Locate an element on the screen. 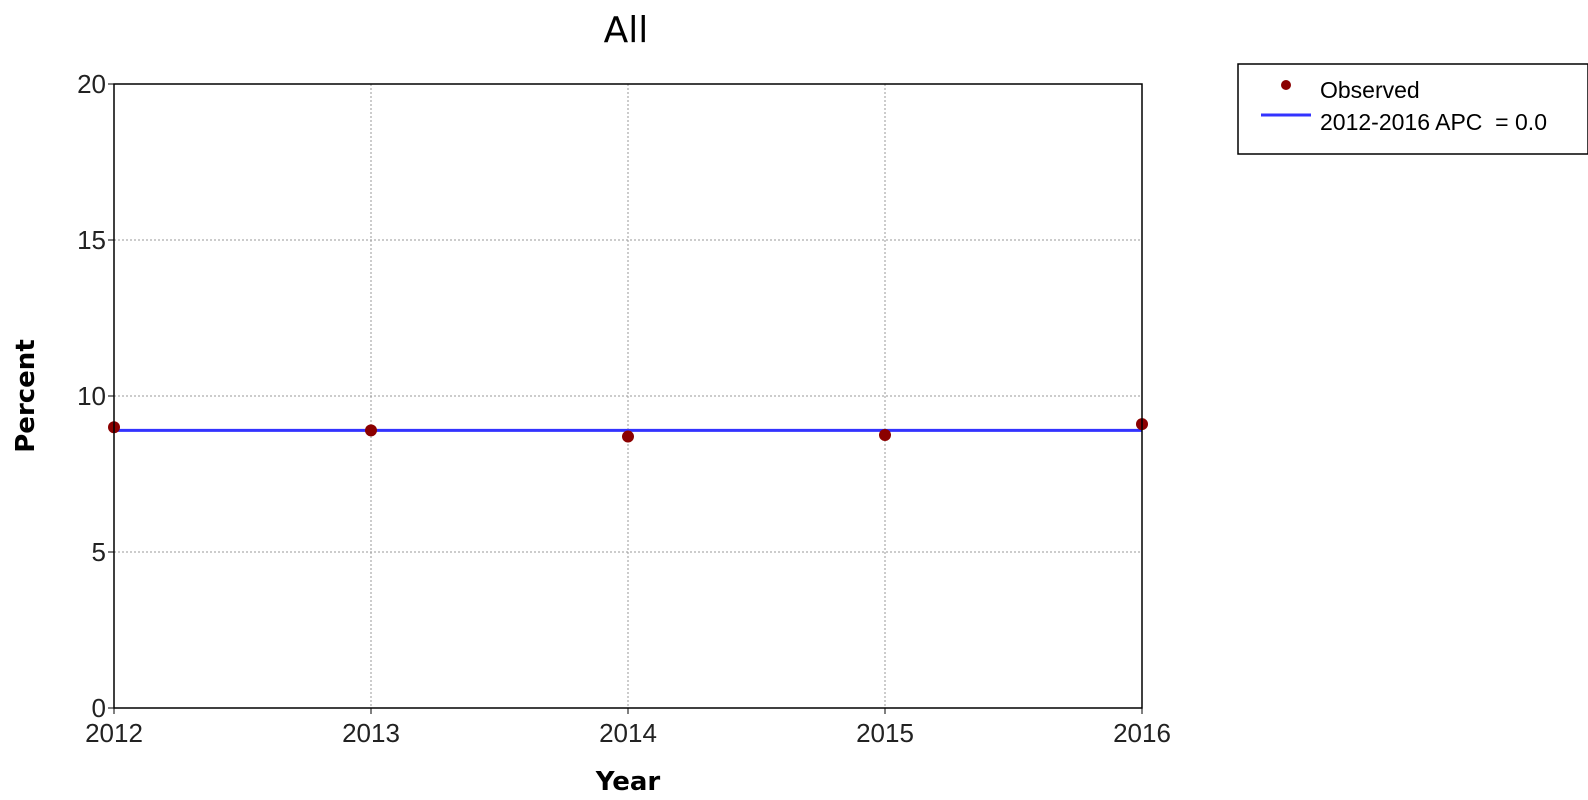  y-tick-label: 15 is located at coordinates (91, 240).